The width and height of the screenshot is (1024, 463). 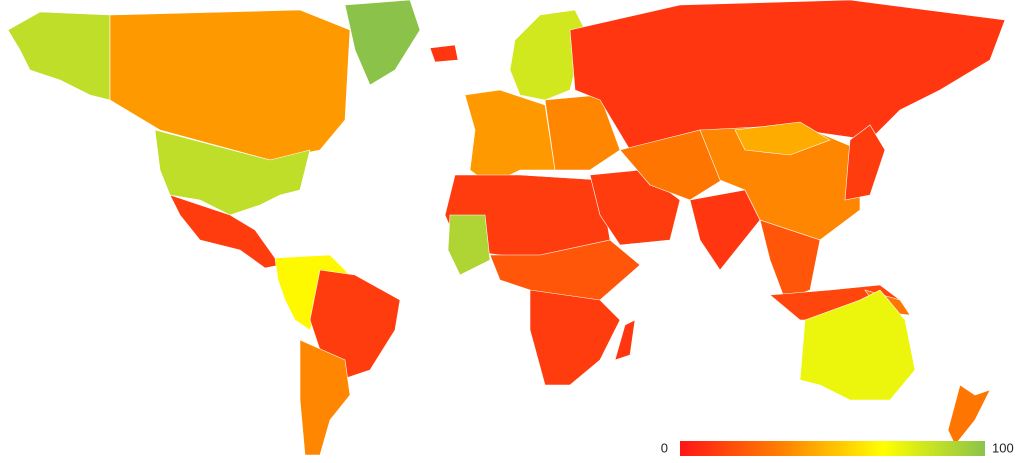 I want to click on color-bar, so click(x=832, y=448).